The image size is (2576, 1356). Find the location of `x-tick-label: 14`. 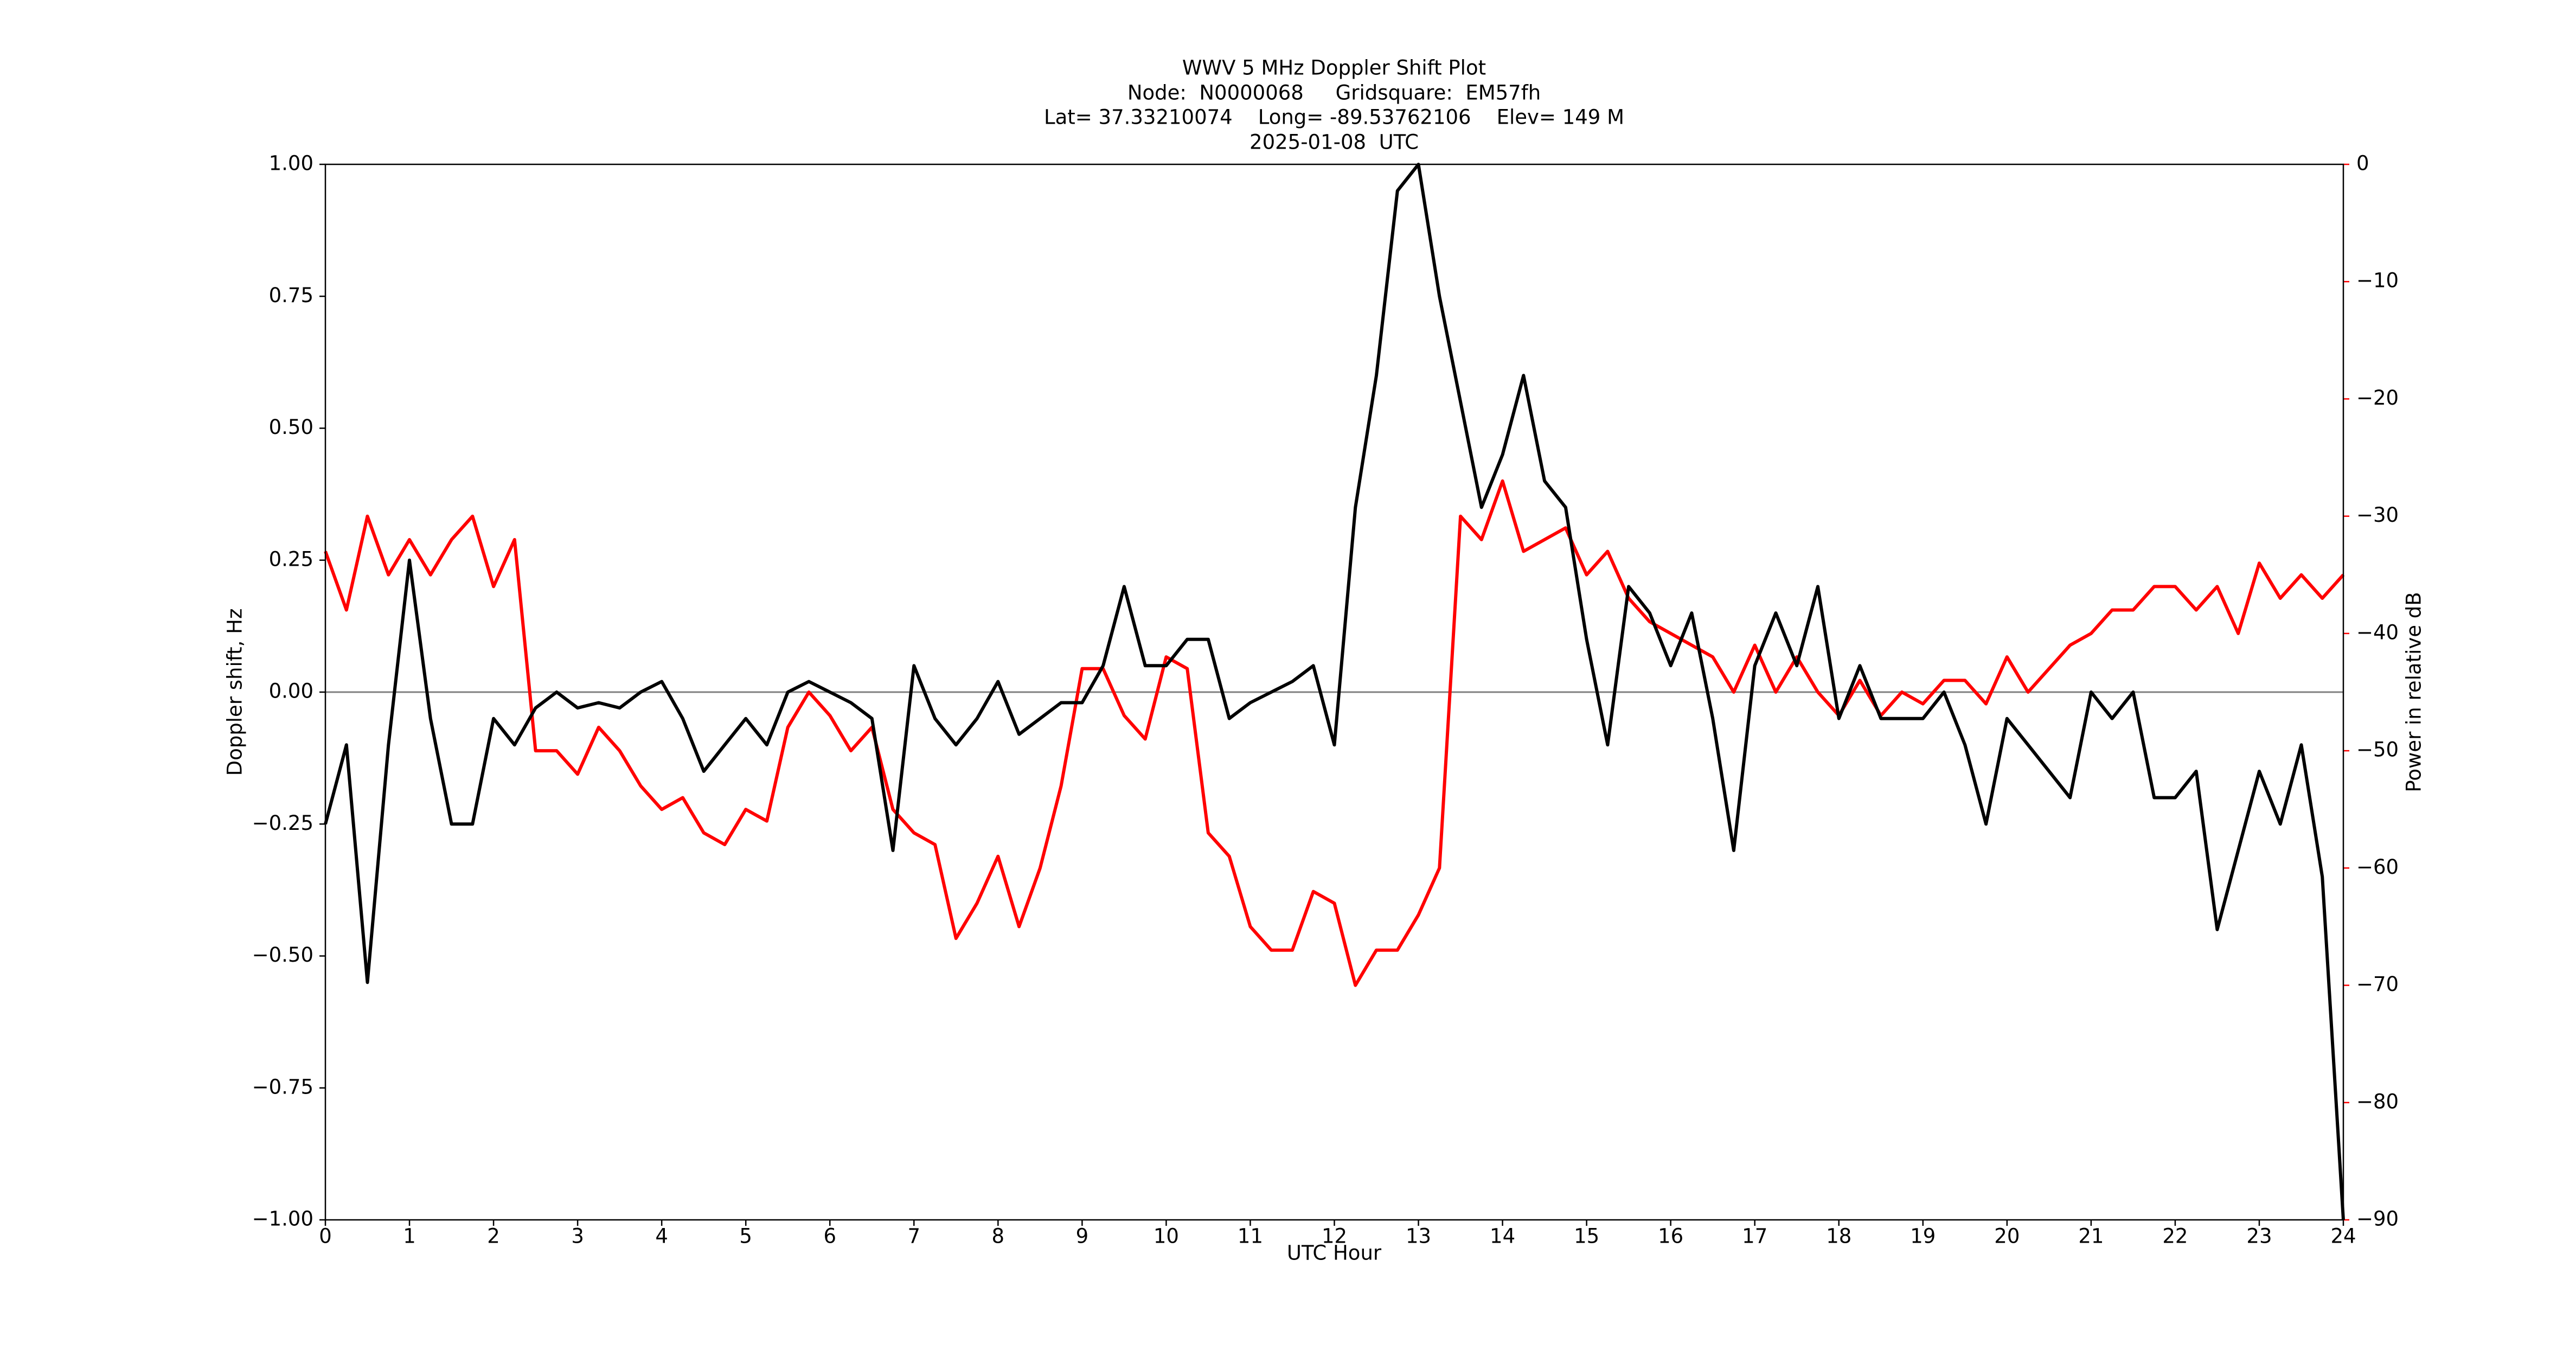

x-tick-label: 14 is located at coordinates (1502, 1236).